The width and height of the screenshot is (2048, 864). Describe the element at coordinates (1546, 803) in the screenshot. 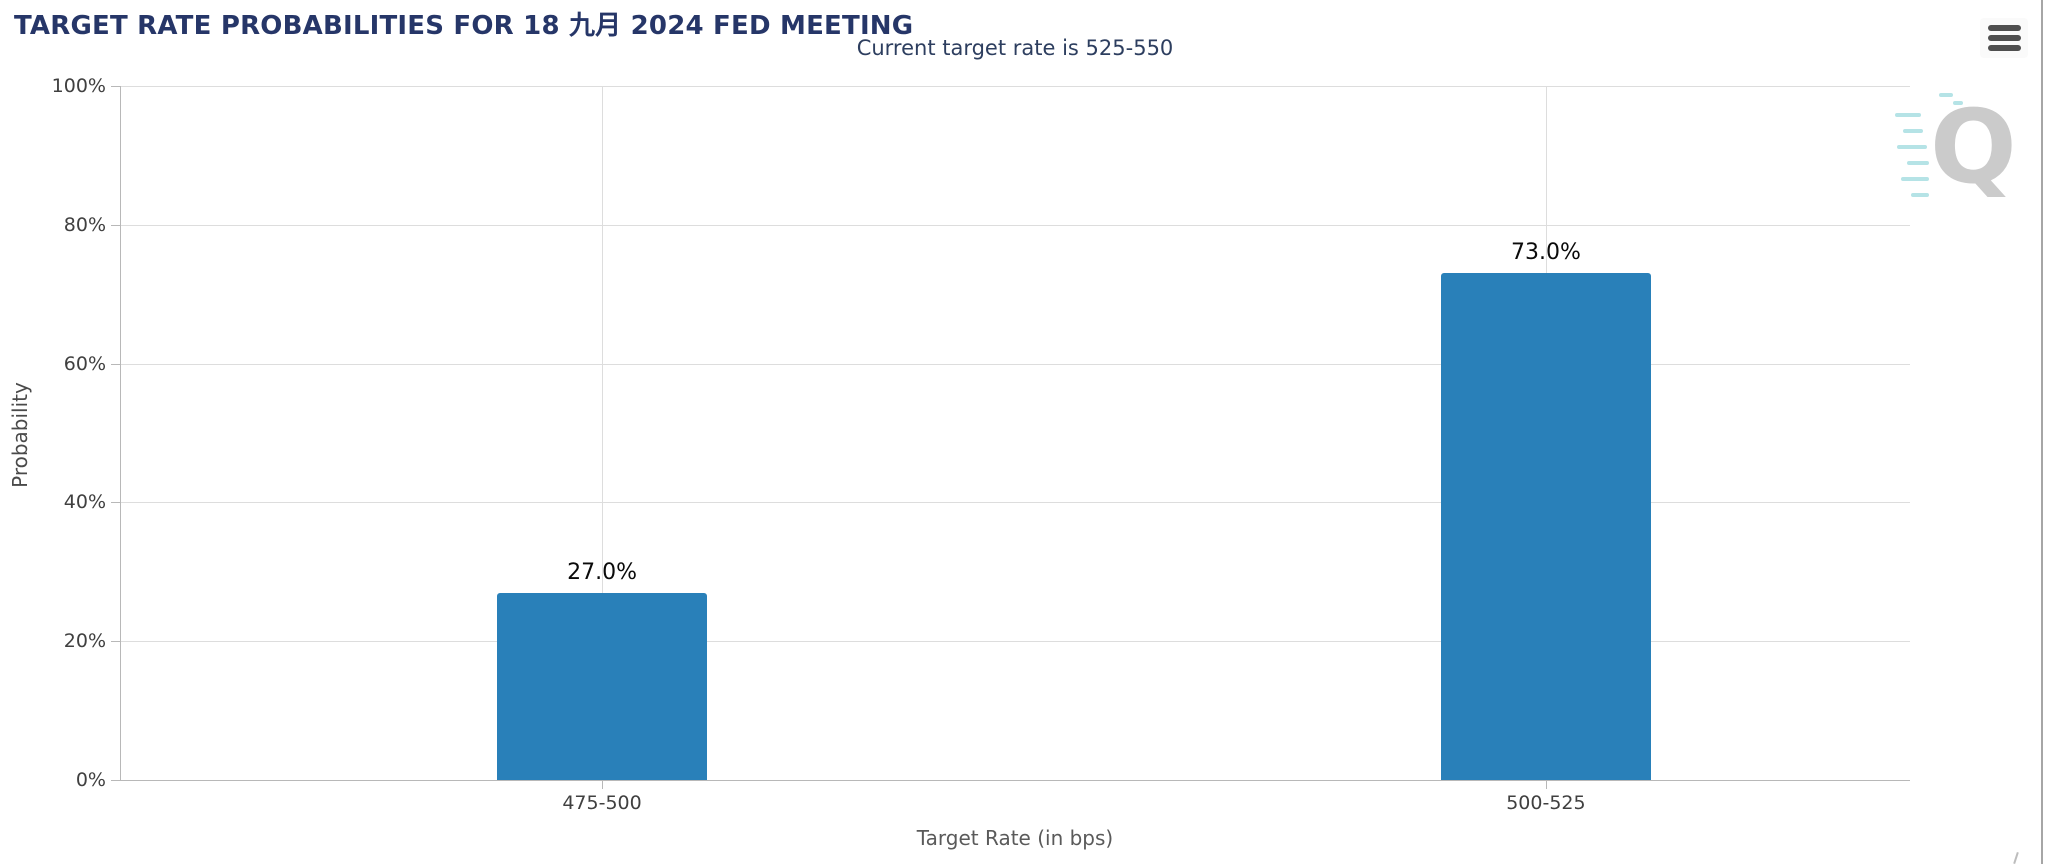

I see `x-tick-label: 500-525` at that location.